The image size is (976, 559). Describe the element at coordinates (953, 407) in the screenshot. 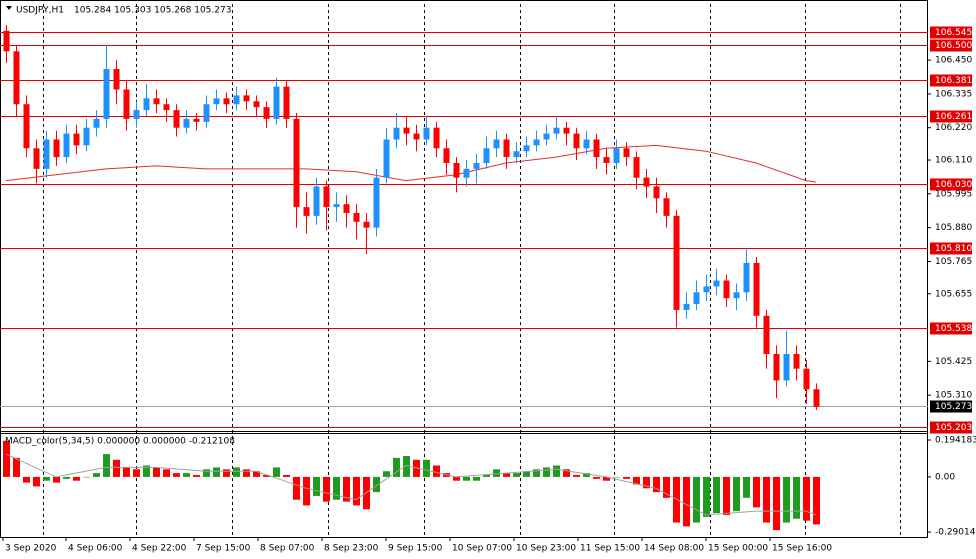

I see `price-label: 105.273` at that location.